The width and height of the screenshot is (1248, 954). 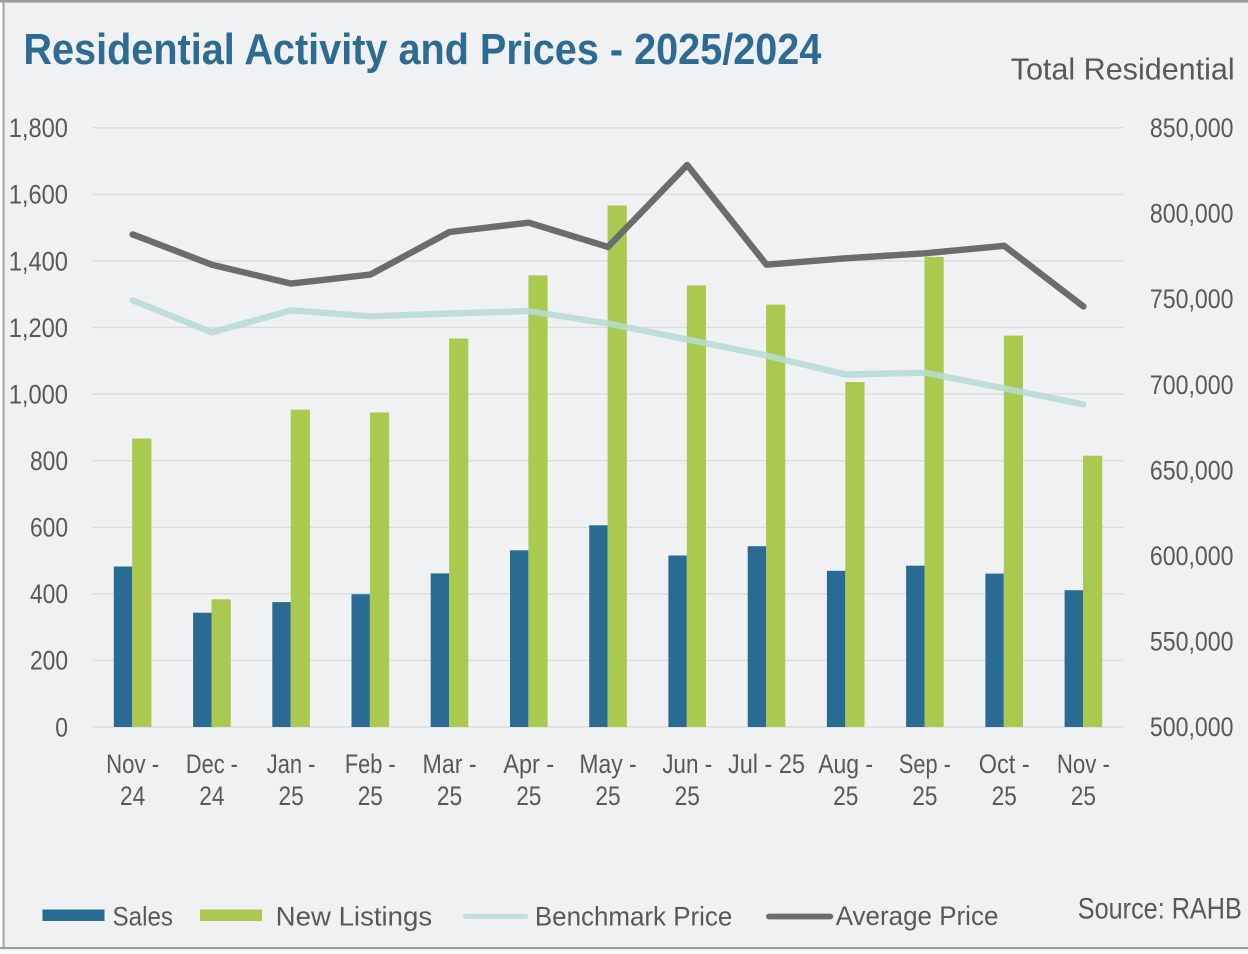 I want to click on svg-text: 1,000, so click(x=38, y=394).